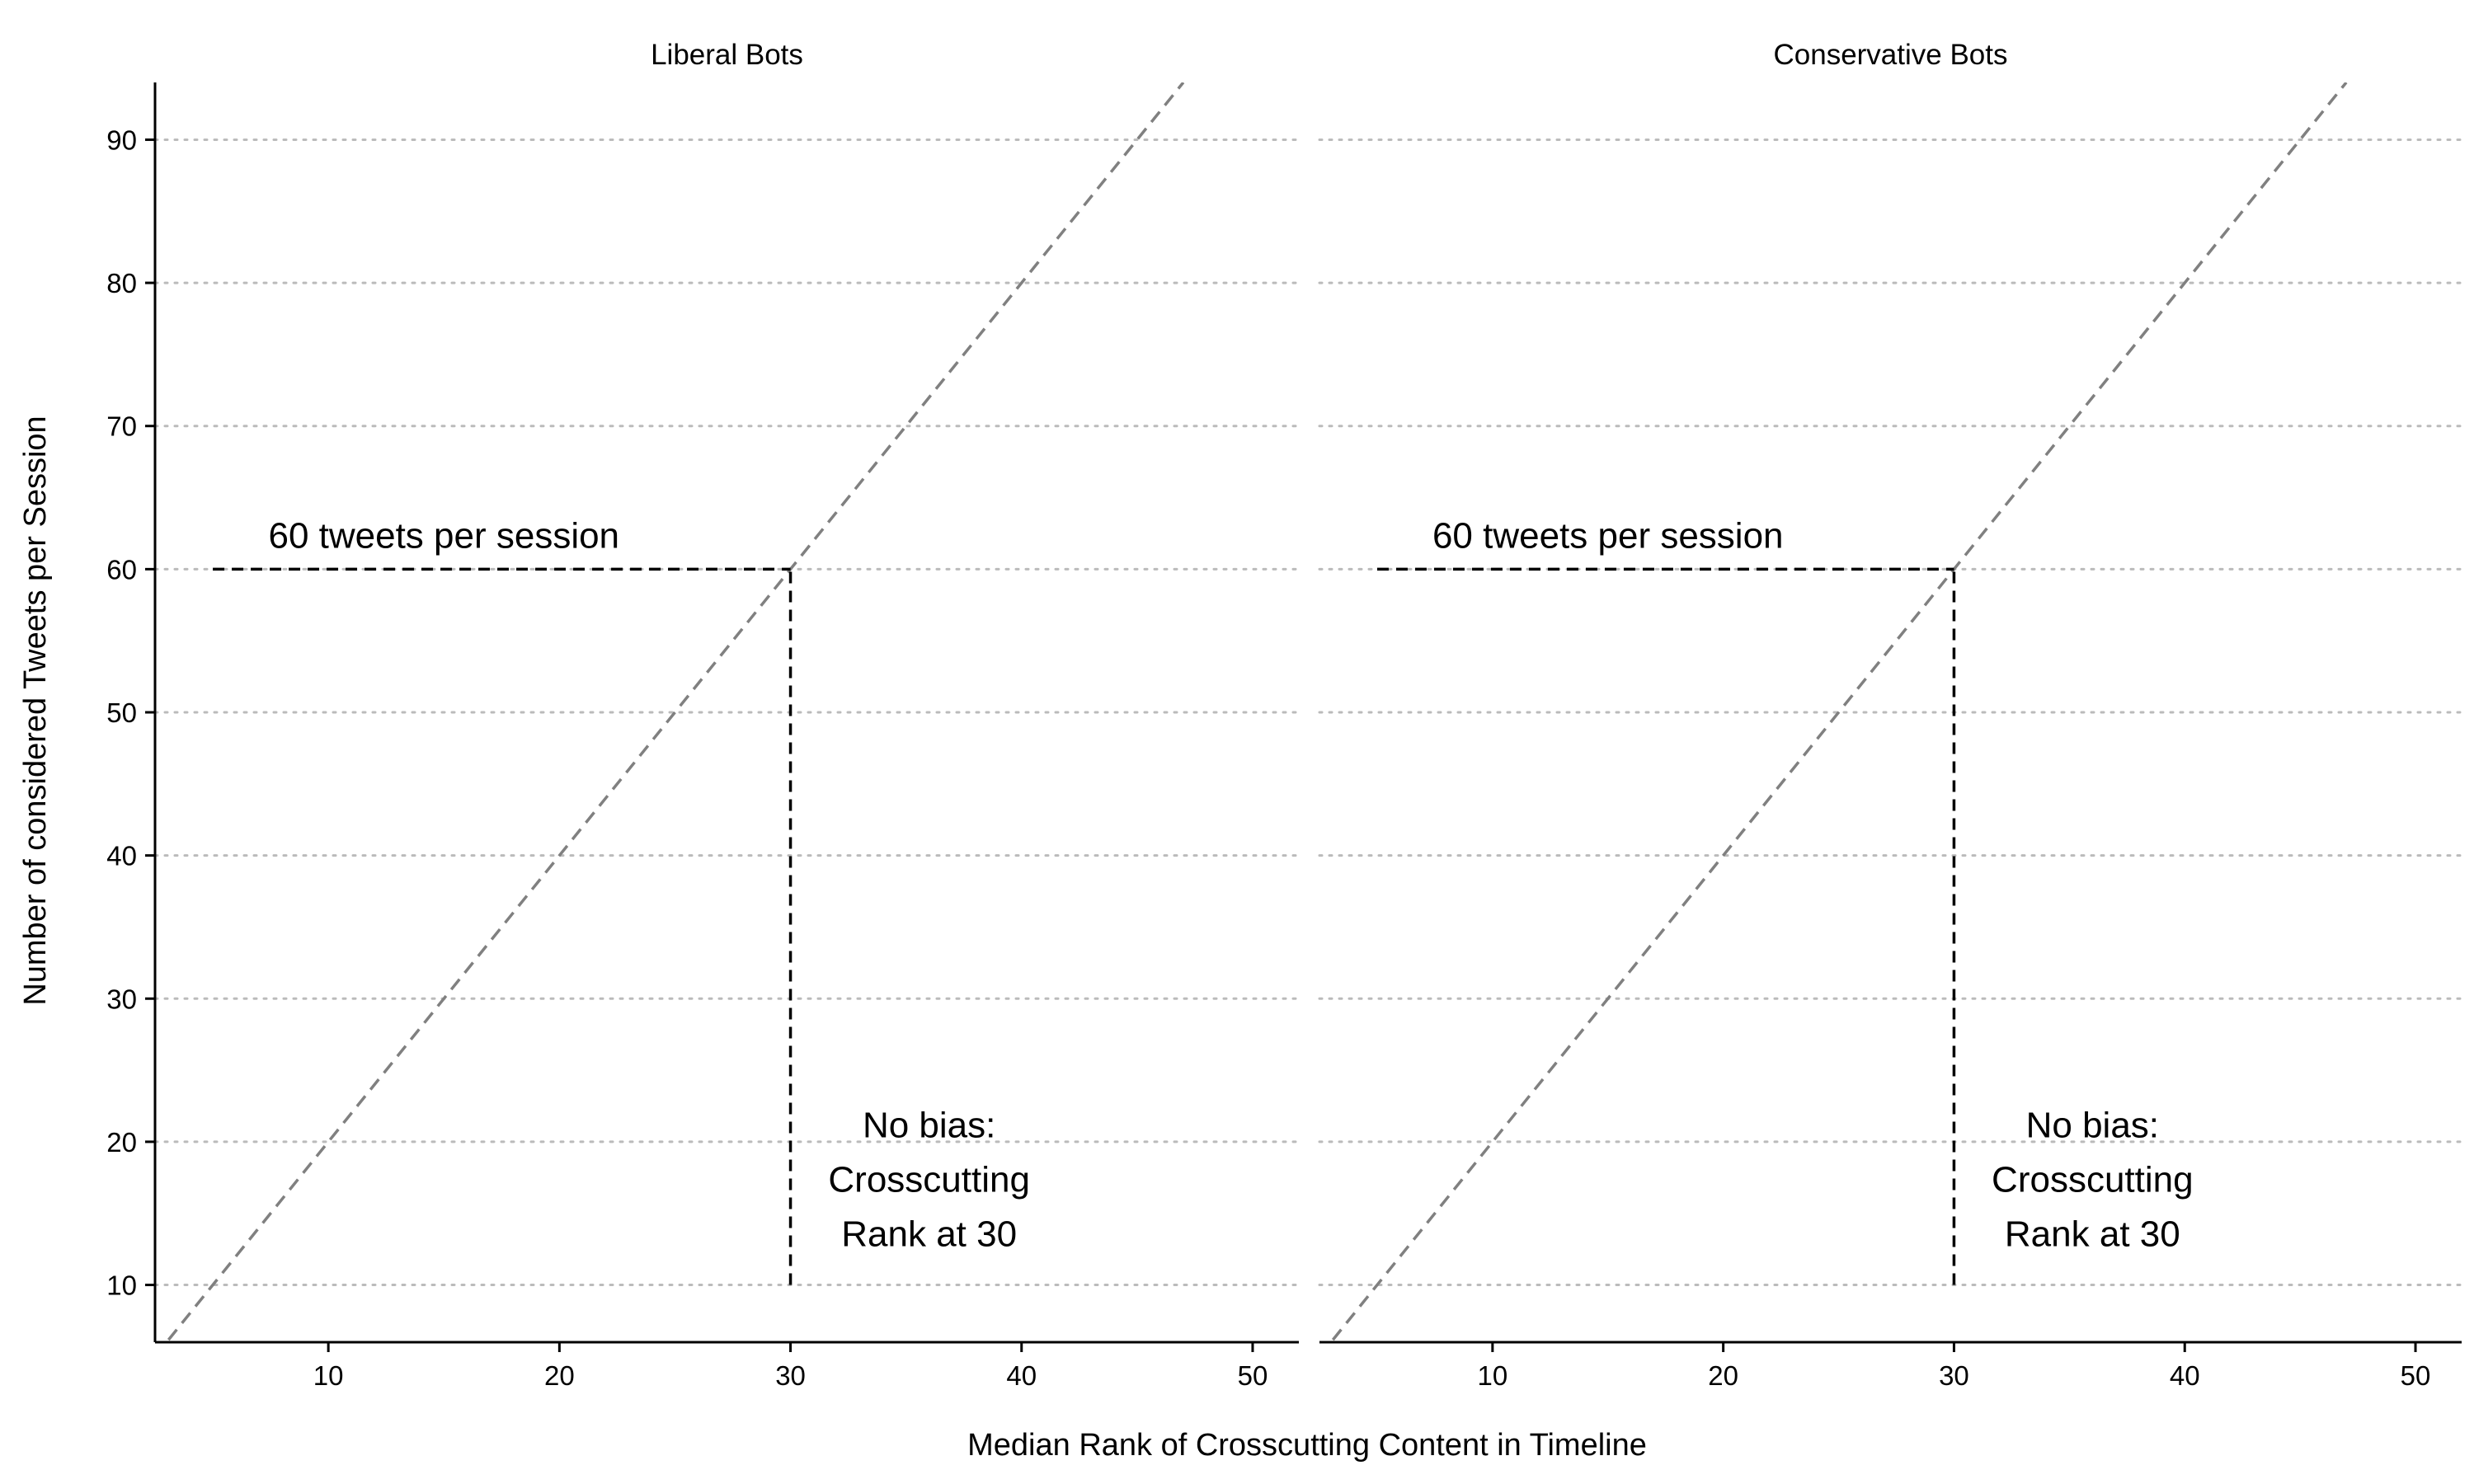 The image size is (2474, 1484). Describe the element at coordinates (121, 139) in the screenshot. I see `y-tick-label-90: 90` at that location.